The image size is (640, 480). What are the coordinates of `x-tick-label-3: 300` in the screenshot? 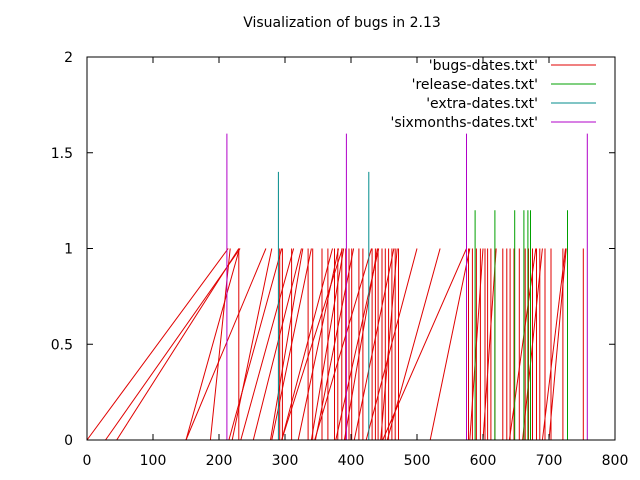 It's located at (285, 461).